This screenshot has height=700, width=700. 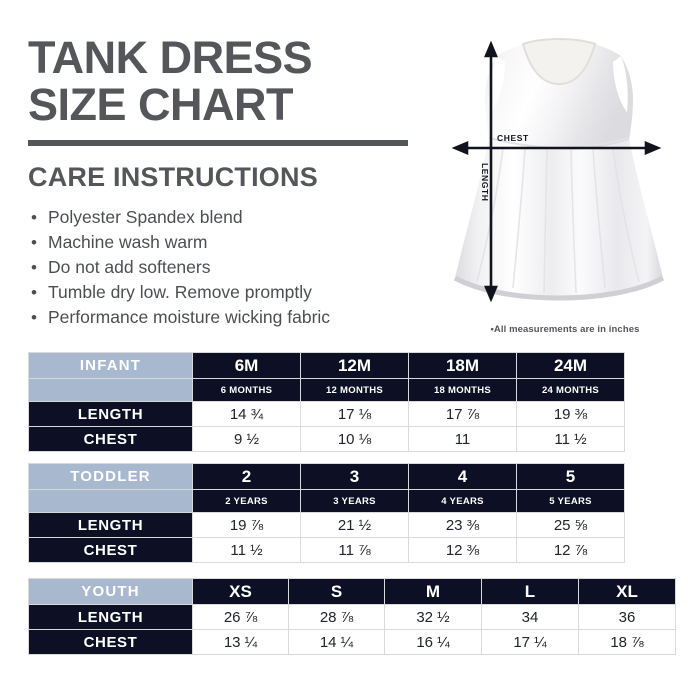 What do you see at coordinates (462, 414) in the screenshot?
I see `measurement-value: 17 ⅞` at bounding box center [462, 414].